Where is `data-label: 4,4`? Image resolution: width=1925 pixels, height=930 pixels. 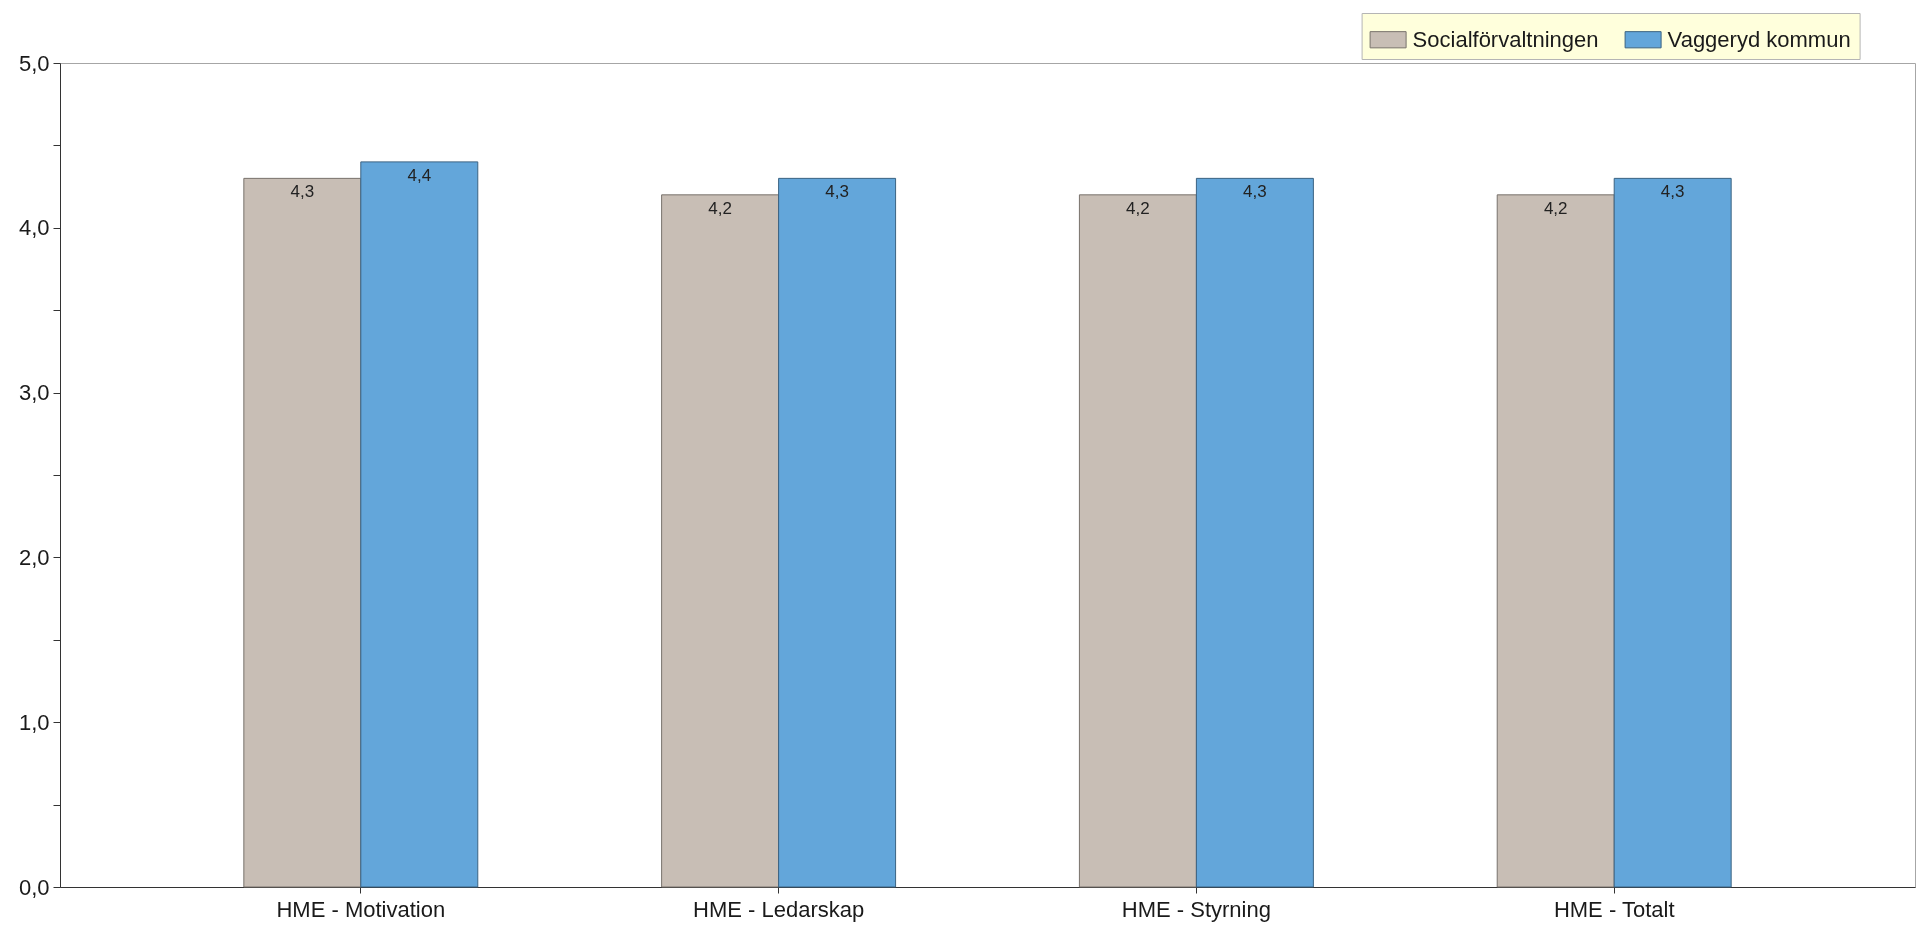
data-label: 4,4 is located at coordinates (419, 175).